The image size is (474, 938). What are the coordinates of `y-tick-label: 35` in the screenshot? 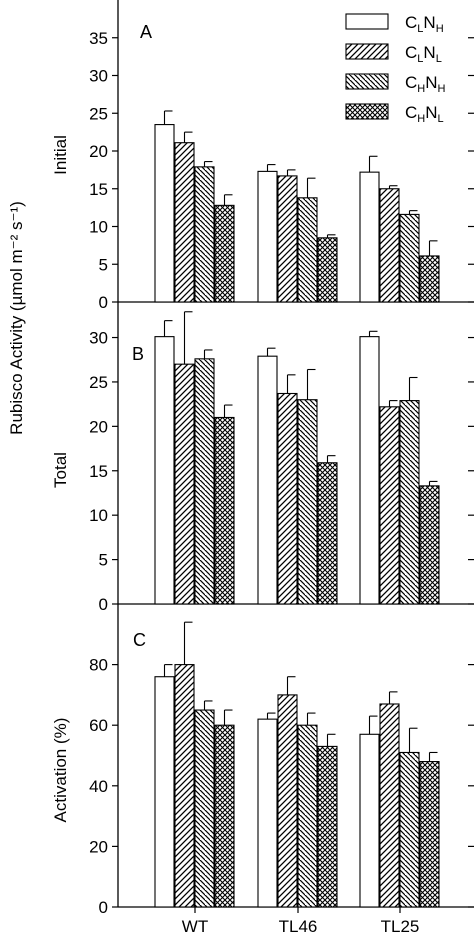 It's located at (98, 38).